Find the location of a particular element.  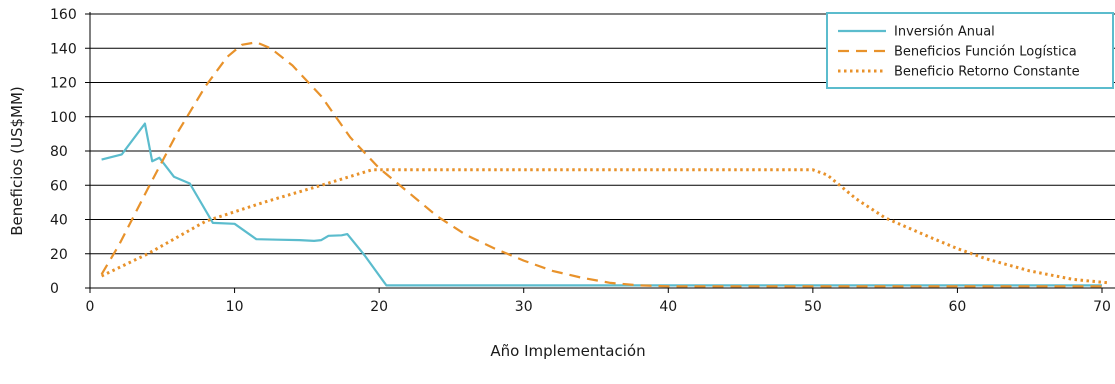

x-axis-title: Año Implementación is located at coordinates (567, 351).